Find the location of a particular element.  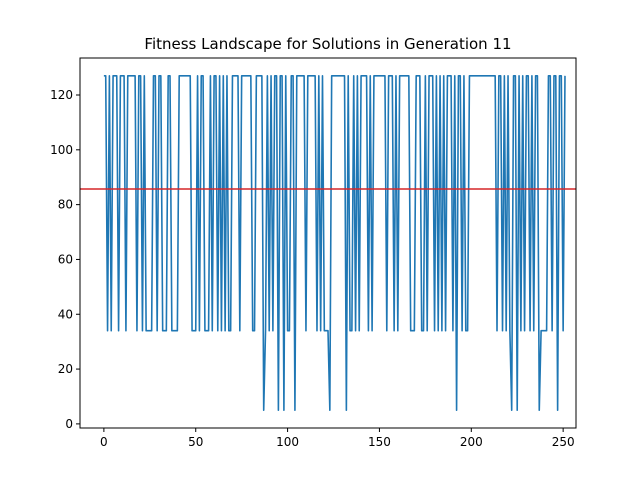

x-tick-label: 0 is located at coordinates (104, 442).